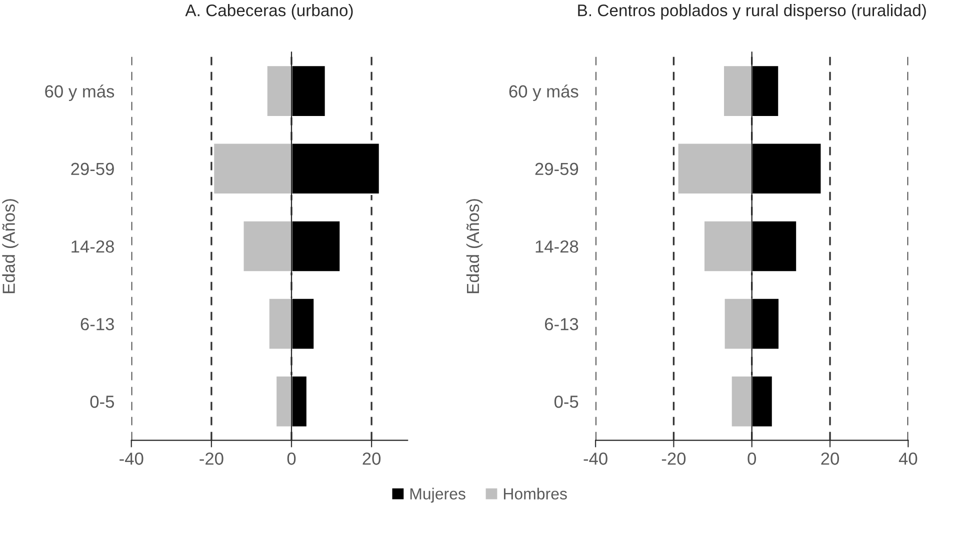  I want to click on chart-title: B. Centros poblados y rural disperso (ruralidad), so click(752, 12).